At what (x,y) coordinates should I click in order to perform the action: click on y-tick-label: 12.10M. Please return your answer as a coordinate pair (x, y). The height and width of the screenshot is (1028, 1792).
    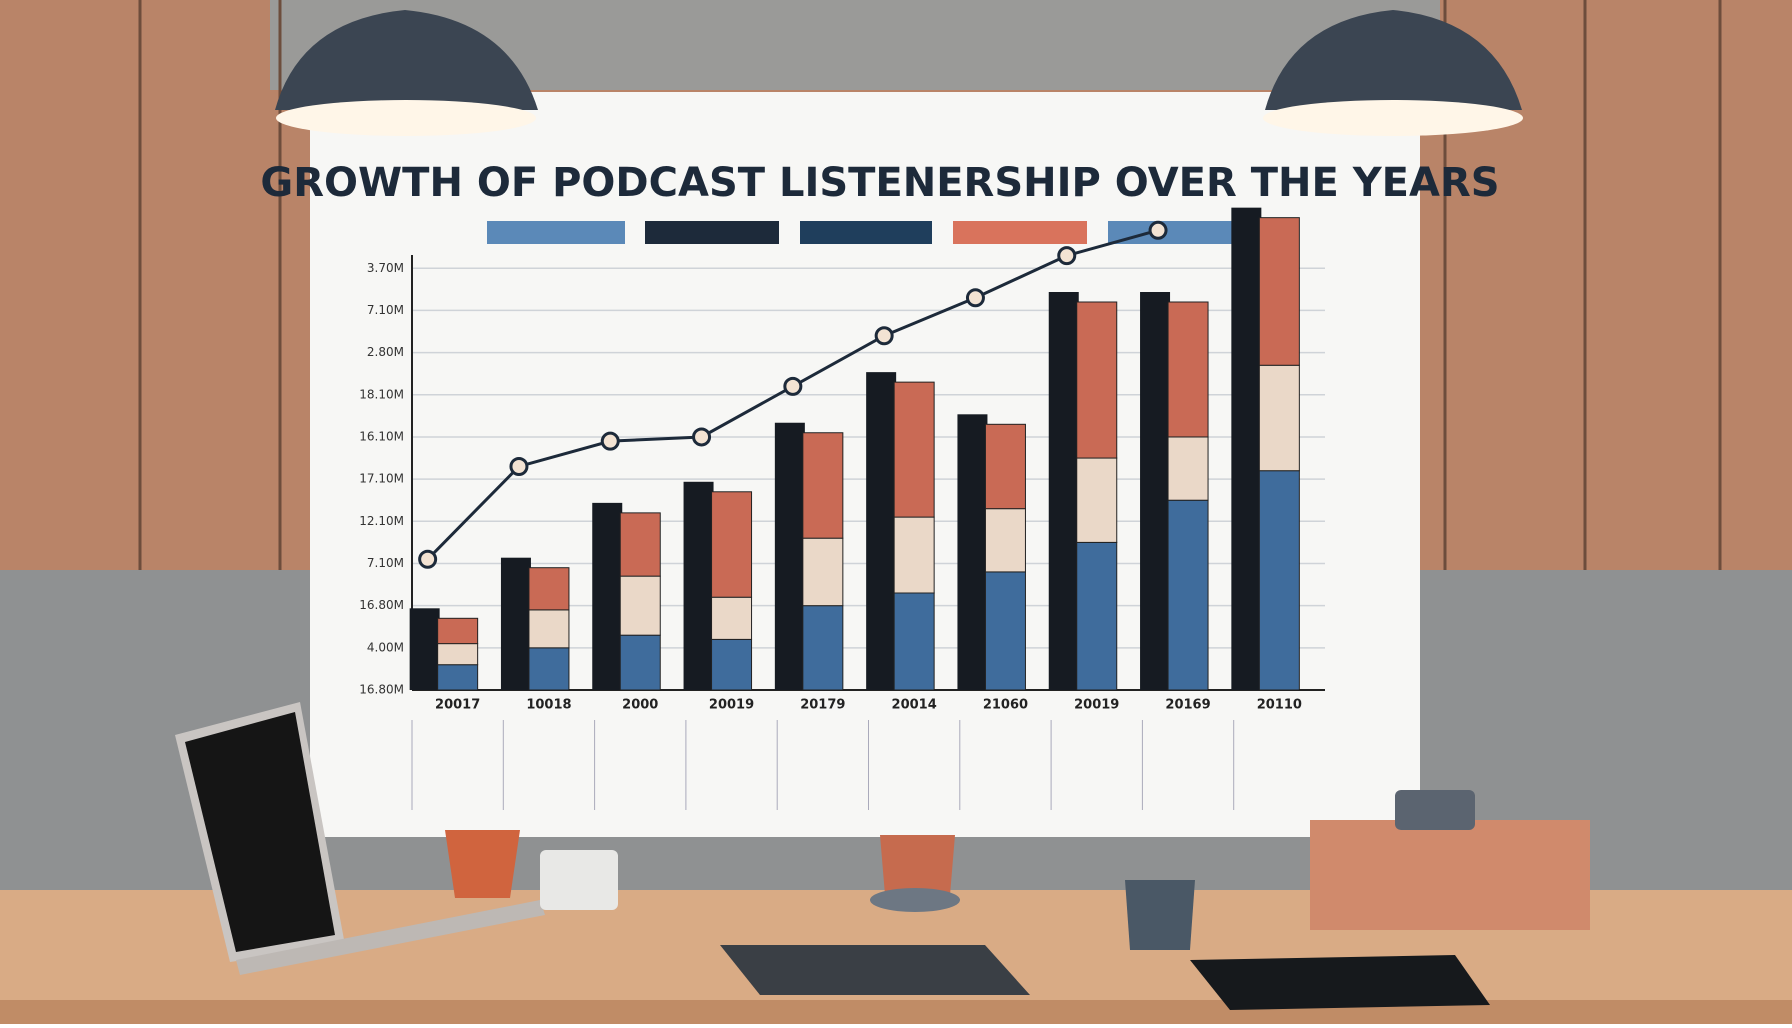
    Looking at the image, I should click on (381, 521).